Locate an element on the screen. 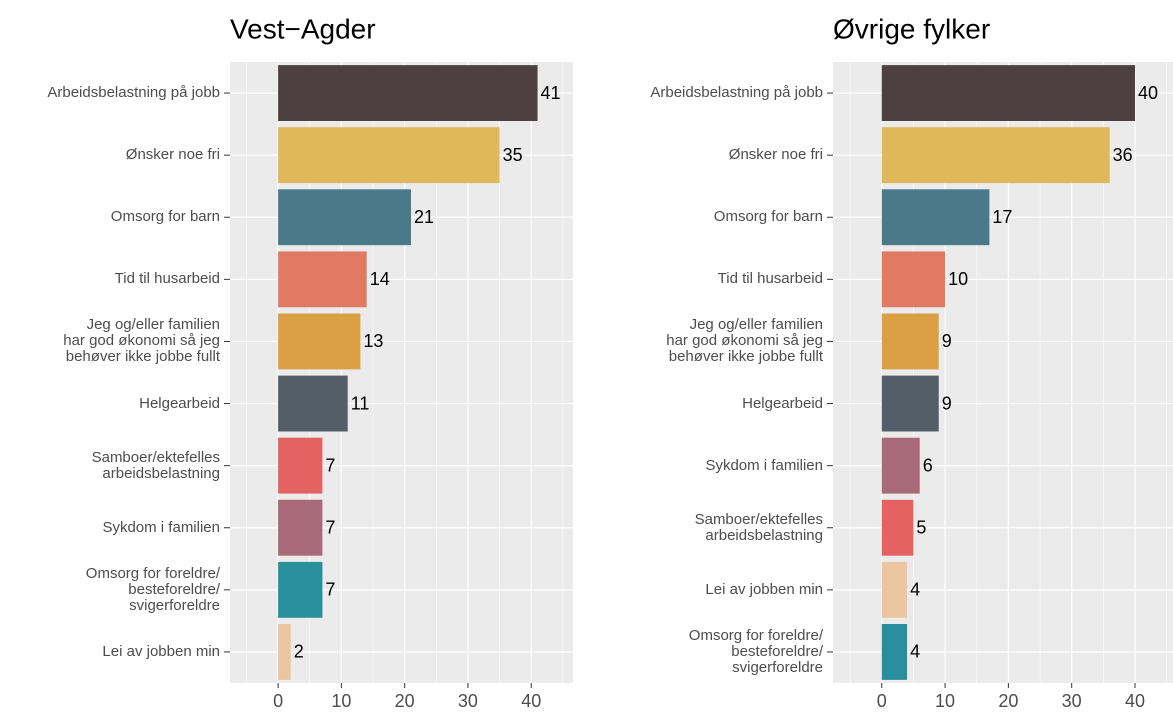 Image resolution: width=1173 pixels, height=713 pixels. value-label: 11 is located at coordinates (360, 403).